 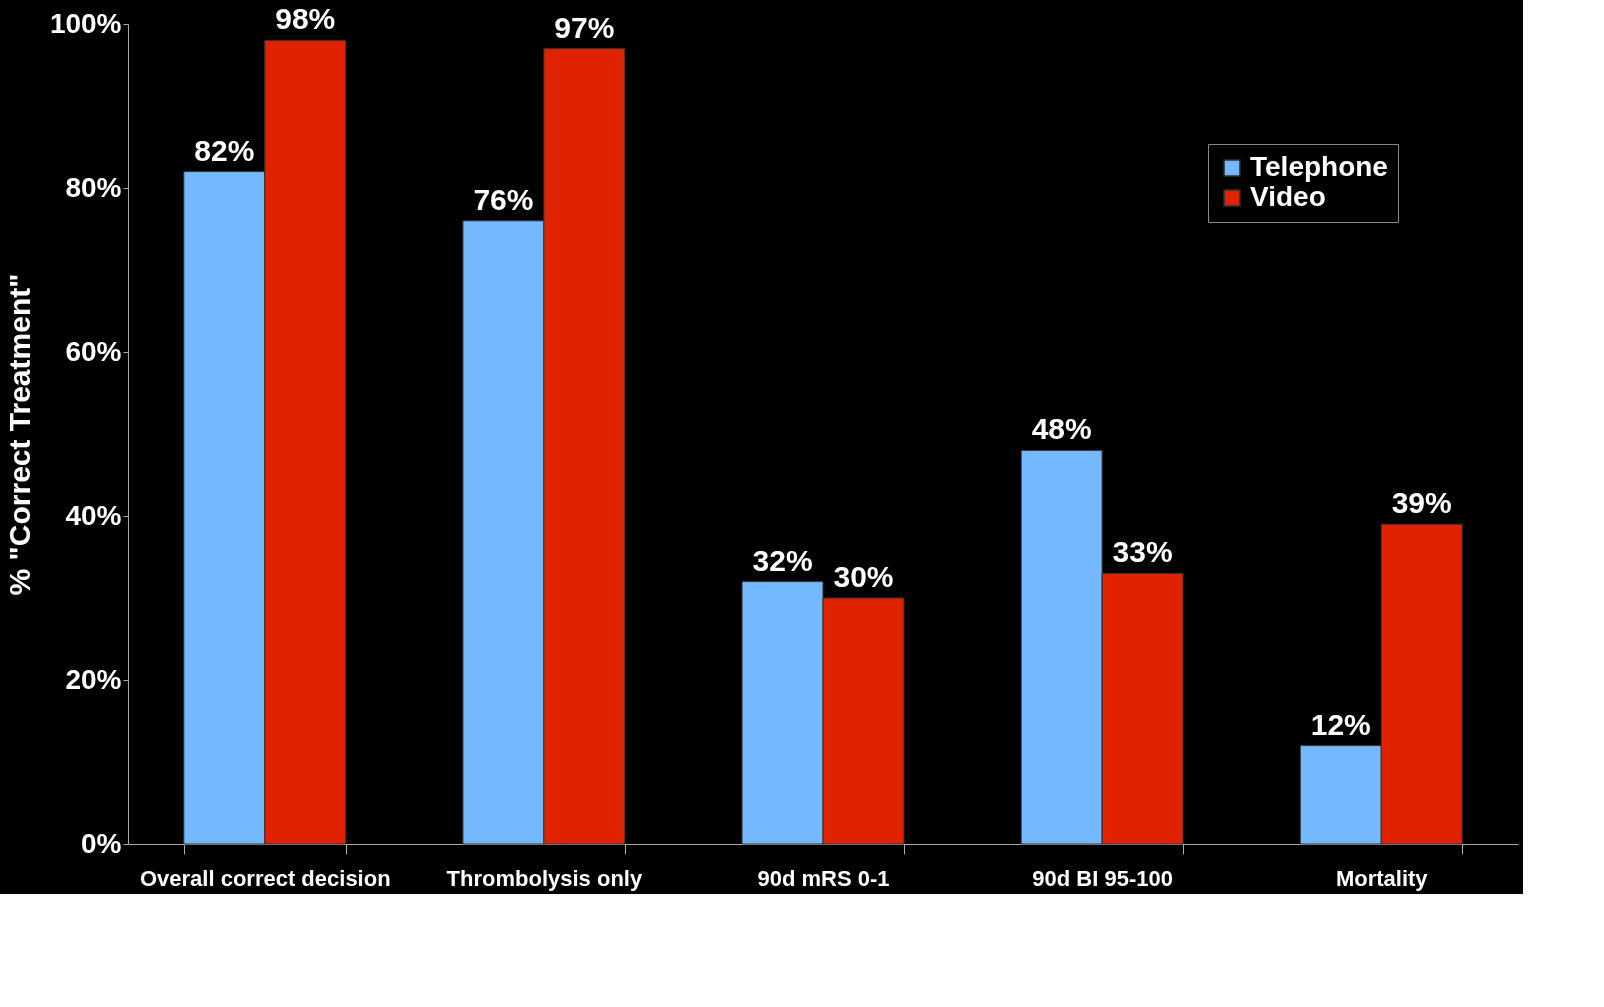 I want to click on legend-label: Telephone, so click(x=1319, y=166).